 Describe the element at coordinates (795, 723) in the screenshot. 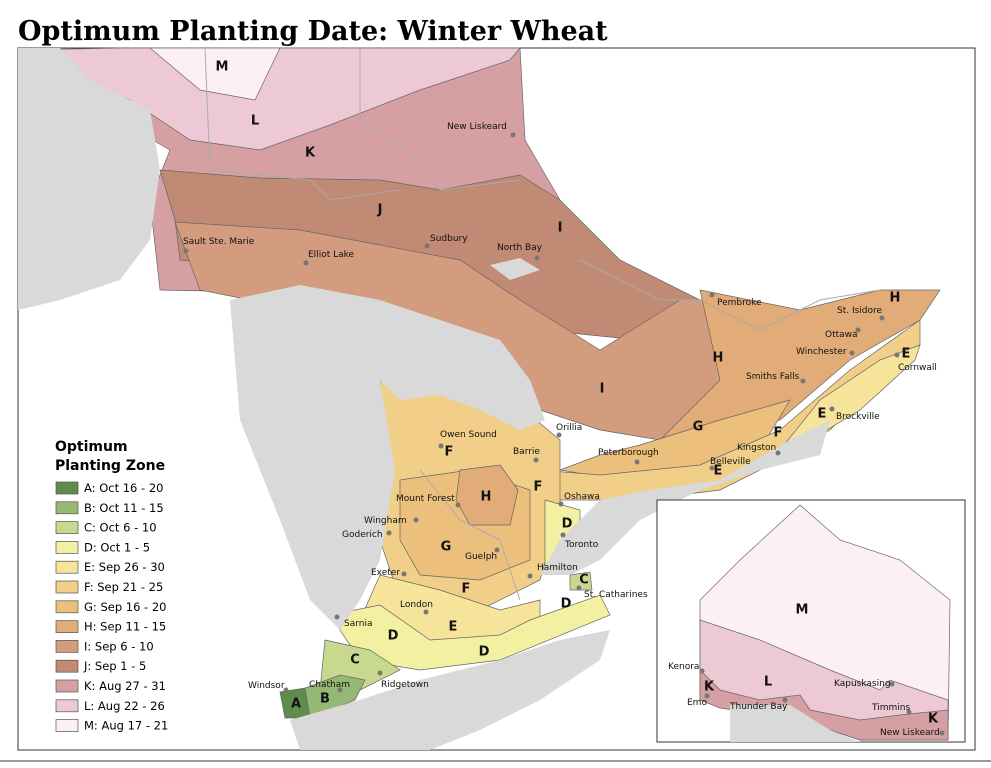

I see `inset-lake-superior` at that location.